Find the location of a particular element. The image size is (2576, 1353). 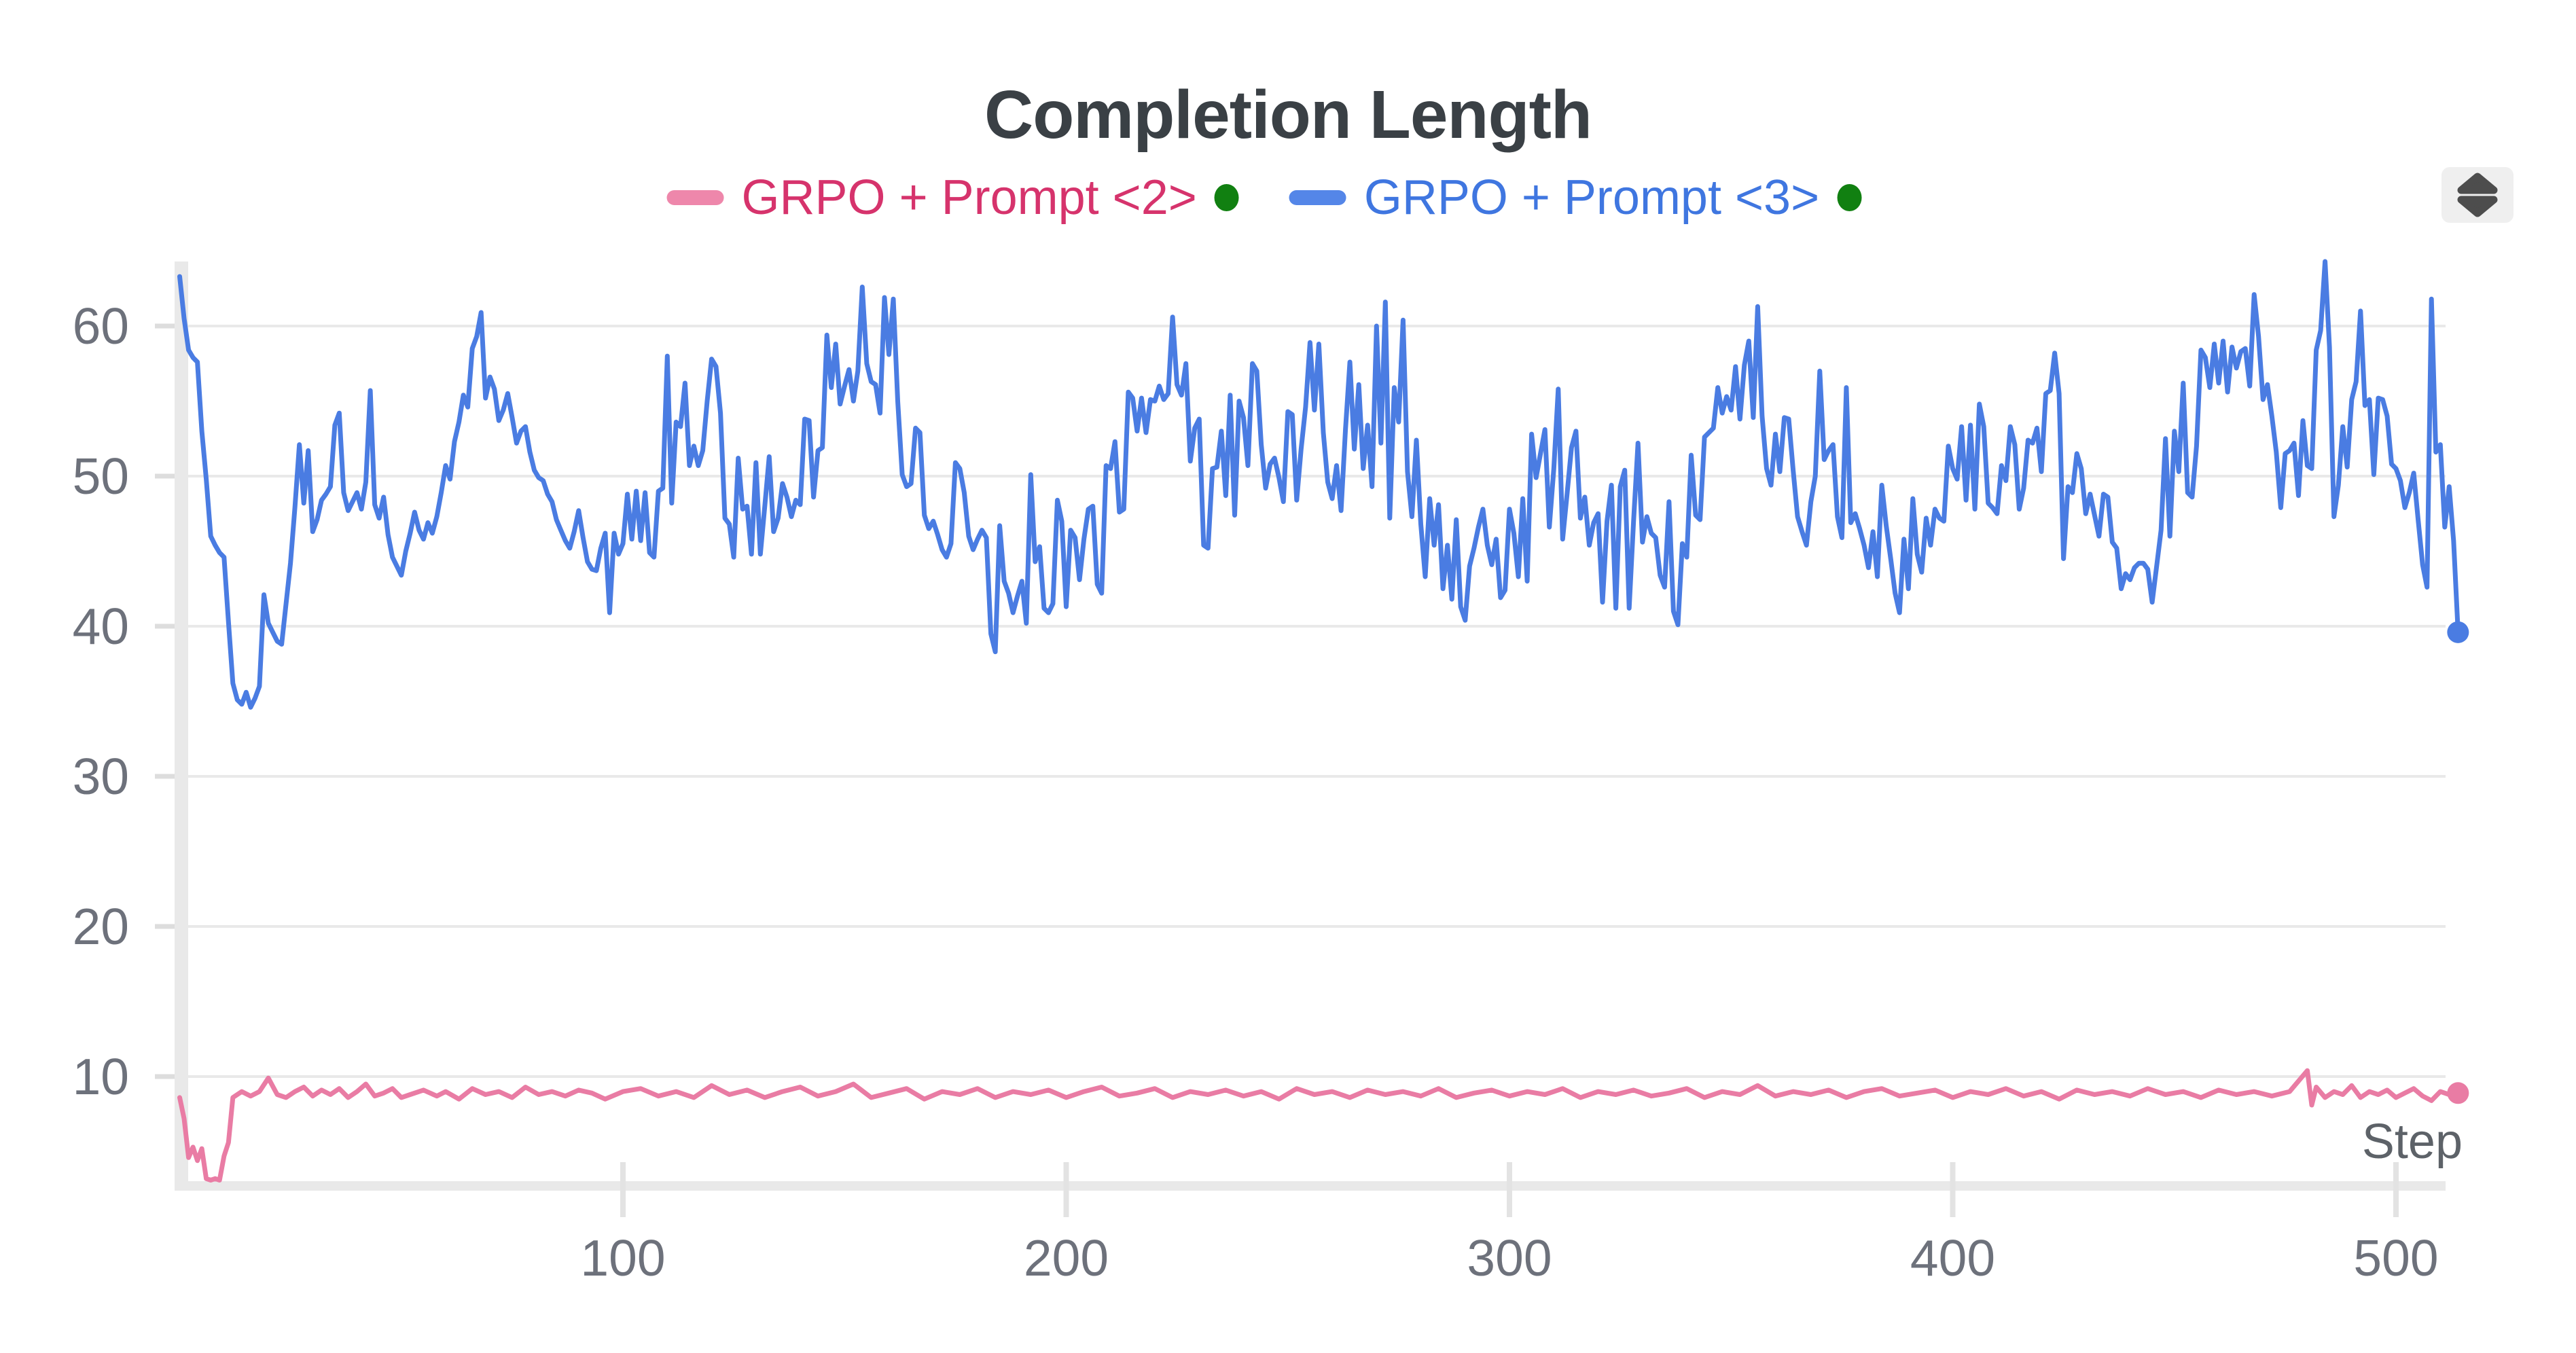

y-tick-label: 20 is located at coordinates (101, 926).